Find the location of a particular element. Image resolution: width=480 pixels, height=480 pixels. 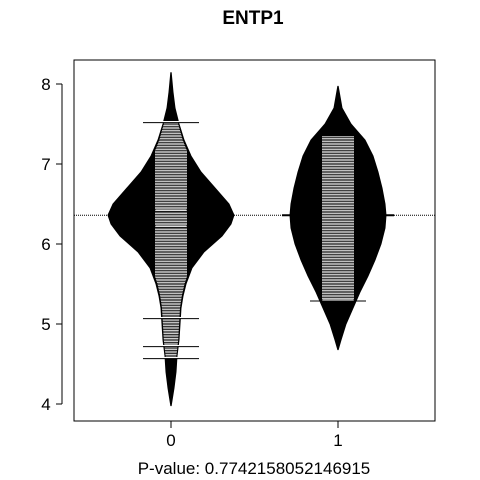

y-tick-label: 8 is located at coordinates (45, 84).